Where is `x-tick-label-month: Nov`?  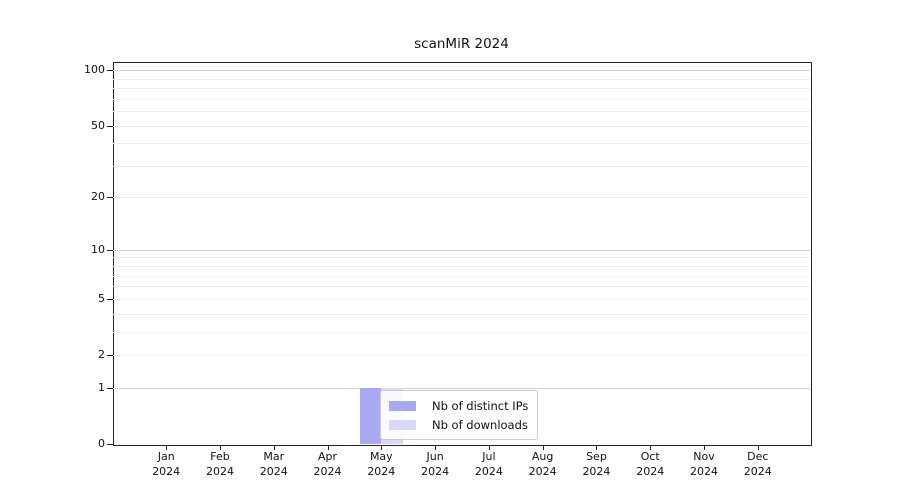
x-tick-label-month: Nov is located at coordinates (704, 456).